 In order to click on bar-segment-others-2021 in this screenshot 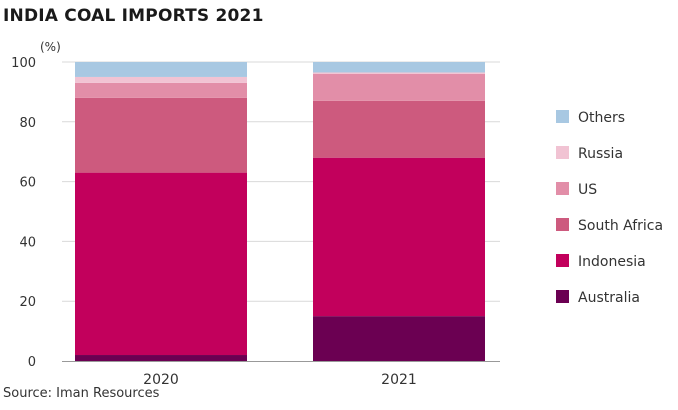, I will do `click(399, 67)`.